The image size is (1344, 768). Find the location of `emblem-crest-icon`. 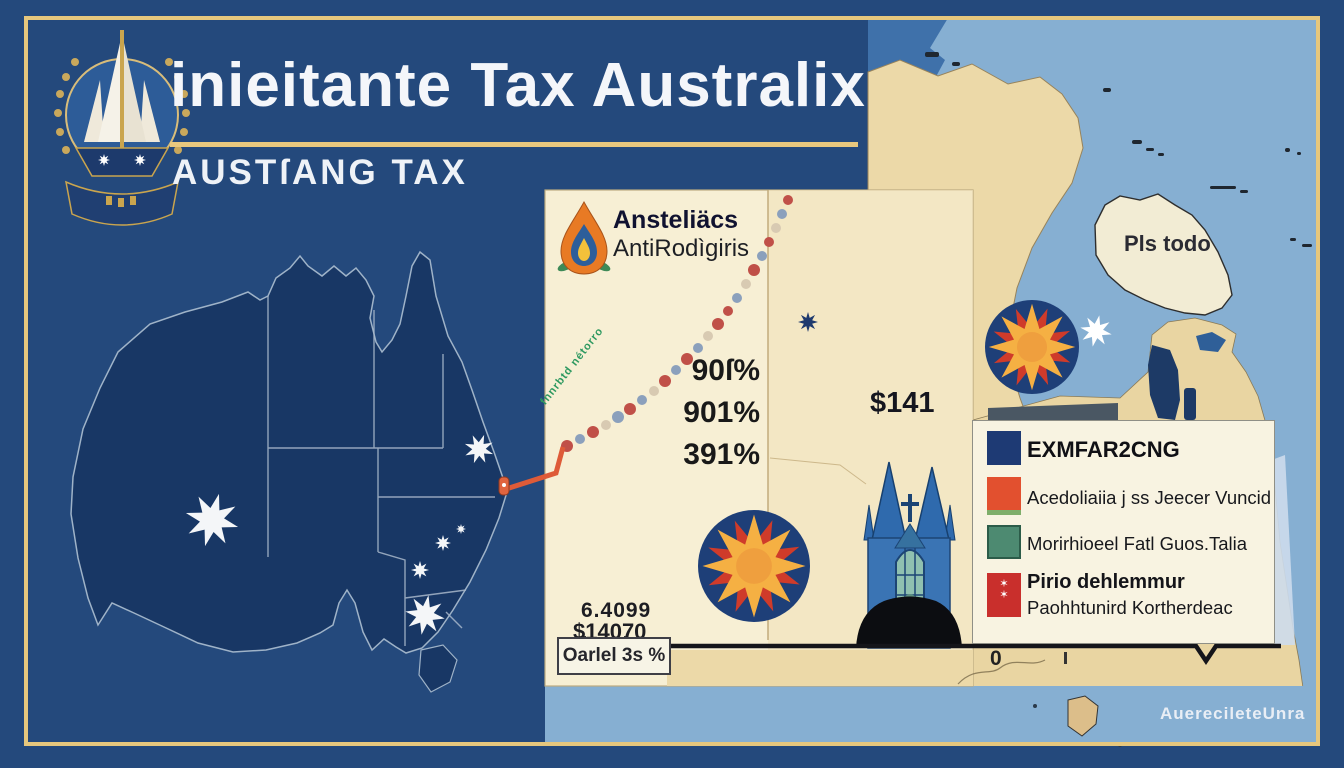

emblem-crest-icon is located at coordinates (122, 128).